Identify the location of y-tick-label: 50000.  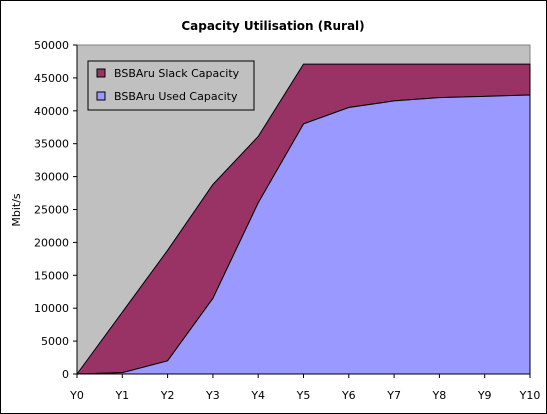
(51, 45).